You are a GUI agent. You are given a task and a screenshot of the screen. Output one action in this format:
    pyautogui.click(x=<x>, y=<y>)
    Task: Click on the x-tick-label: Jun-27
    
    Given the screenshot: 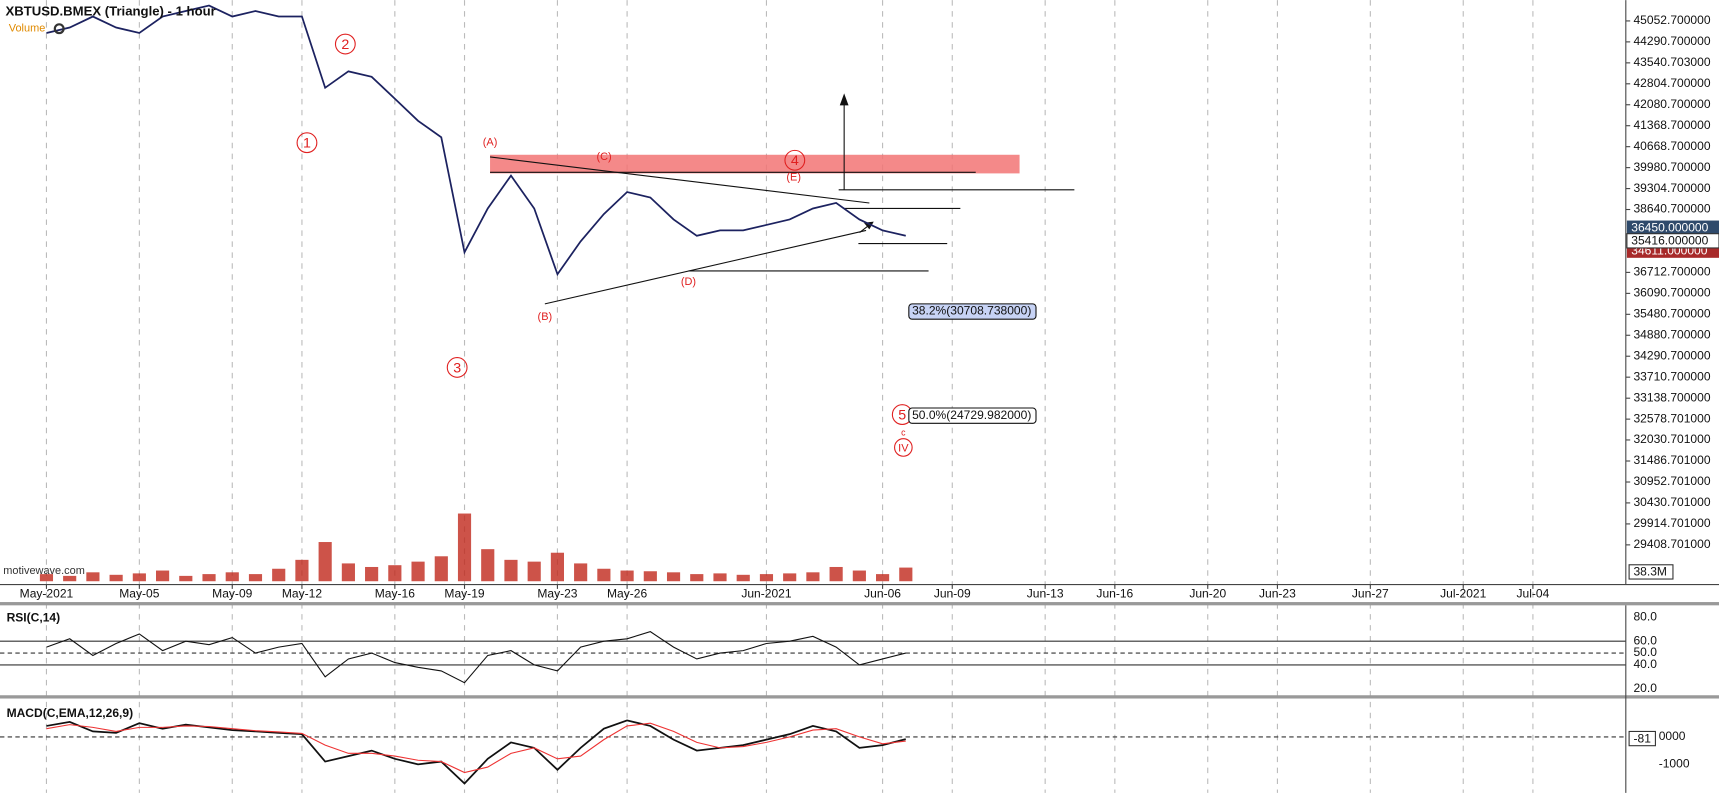 What is the action you would take?
    pyautogui.click(x=1370, y=594)
    